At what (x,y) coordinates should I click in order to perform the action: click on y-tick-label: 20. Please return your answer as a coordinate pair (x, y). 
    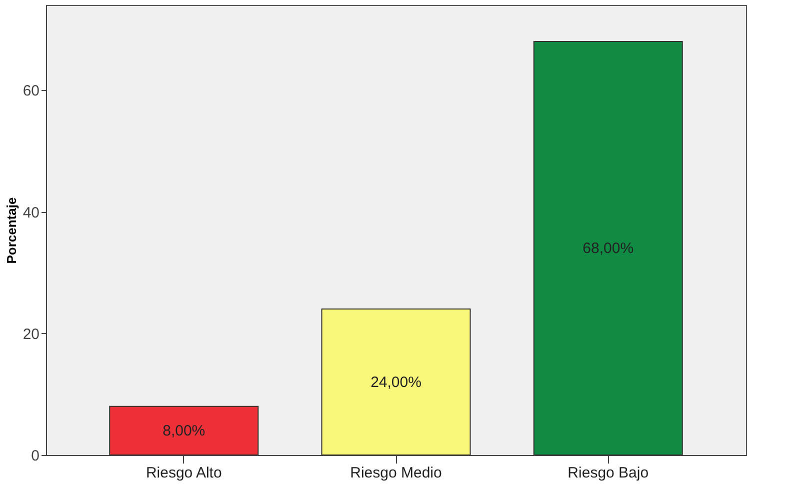
    Looking at the image, I should click on (31, 334).